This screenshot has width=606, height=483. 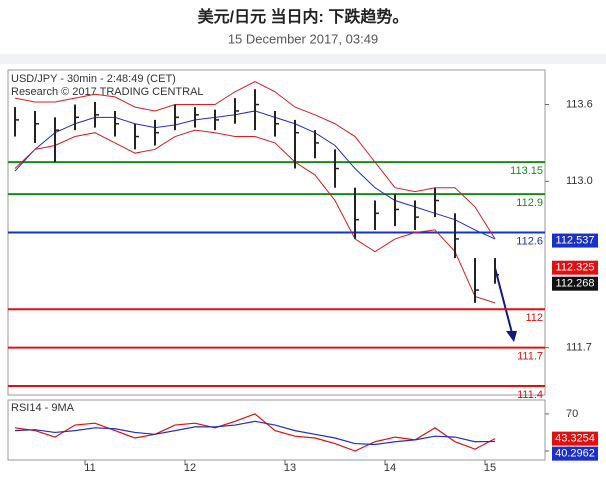 What do you see at coordinates (303, 38) in the screenshot?
I see `chart-subtitle: 15 December 2017, 03:49` at bounding box center [303, 38].